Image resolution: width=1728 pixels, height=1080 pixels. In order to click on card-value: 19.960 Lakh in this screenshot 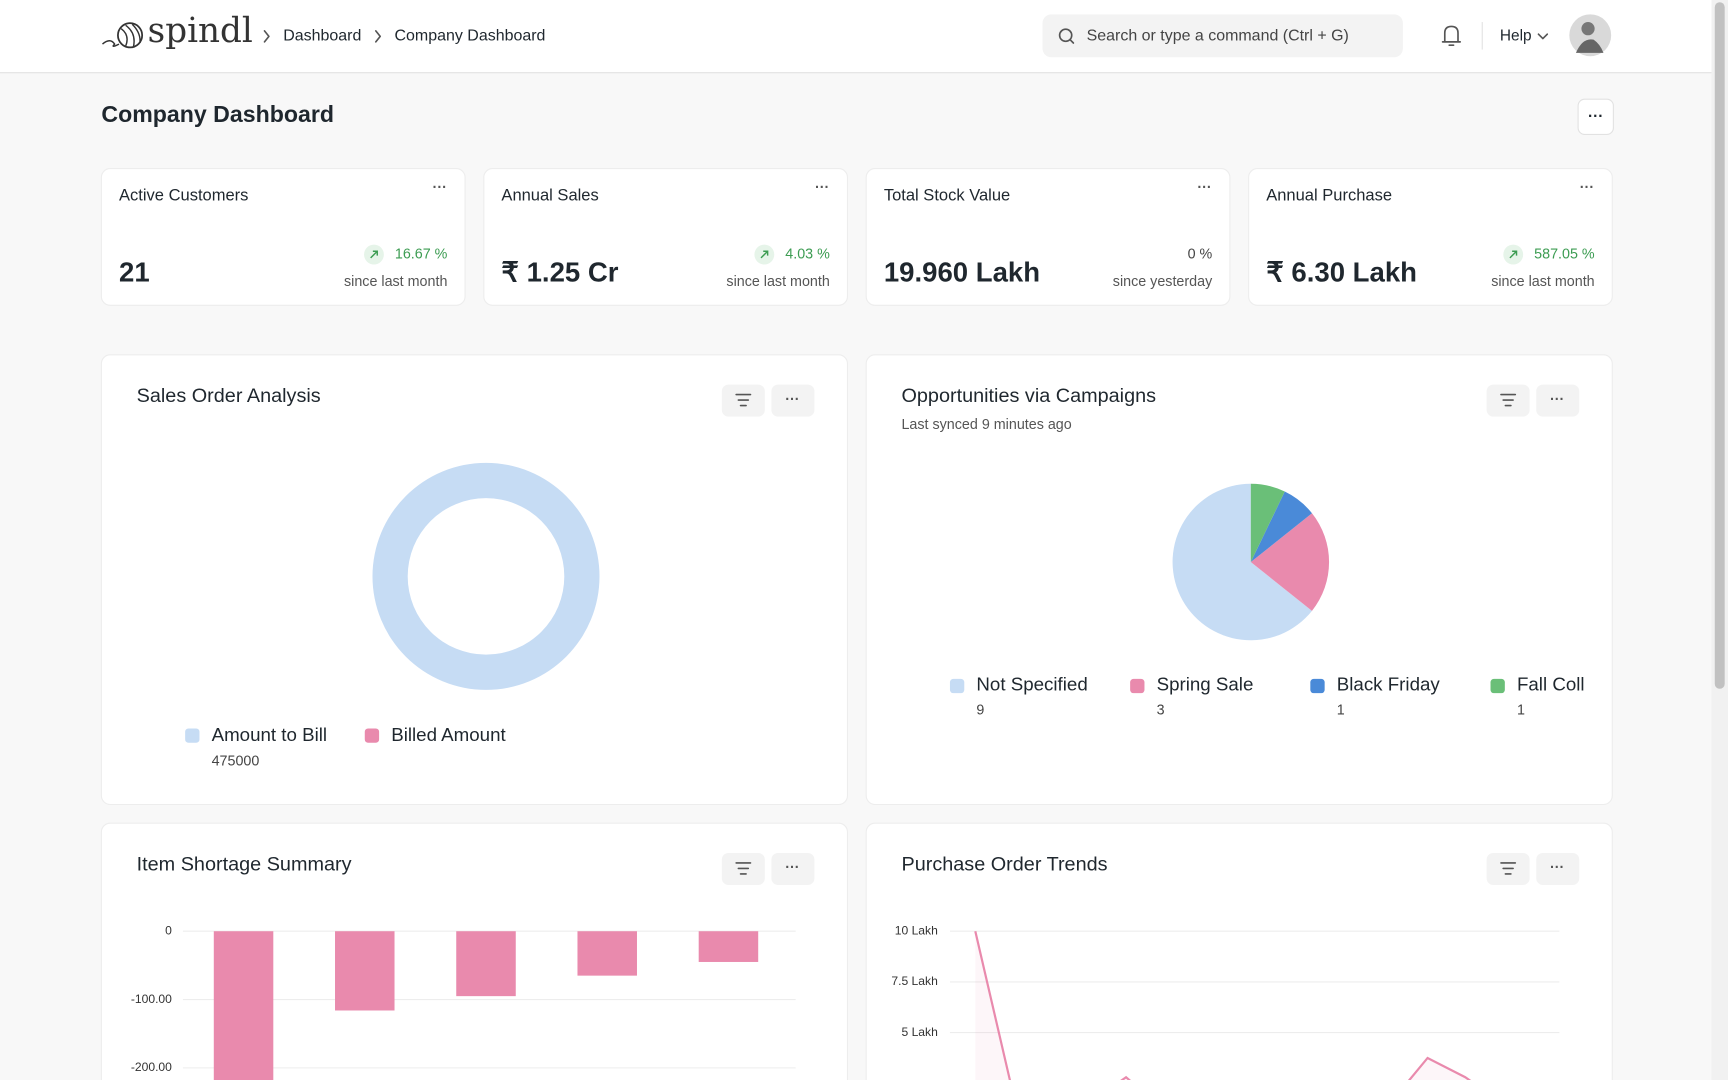, I will do `click(962, 272)`.